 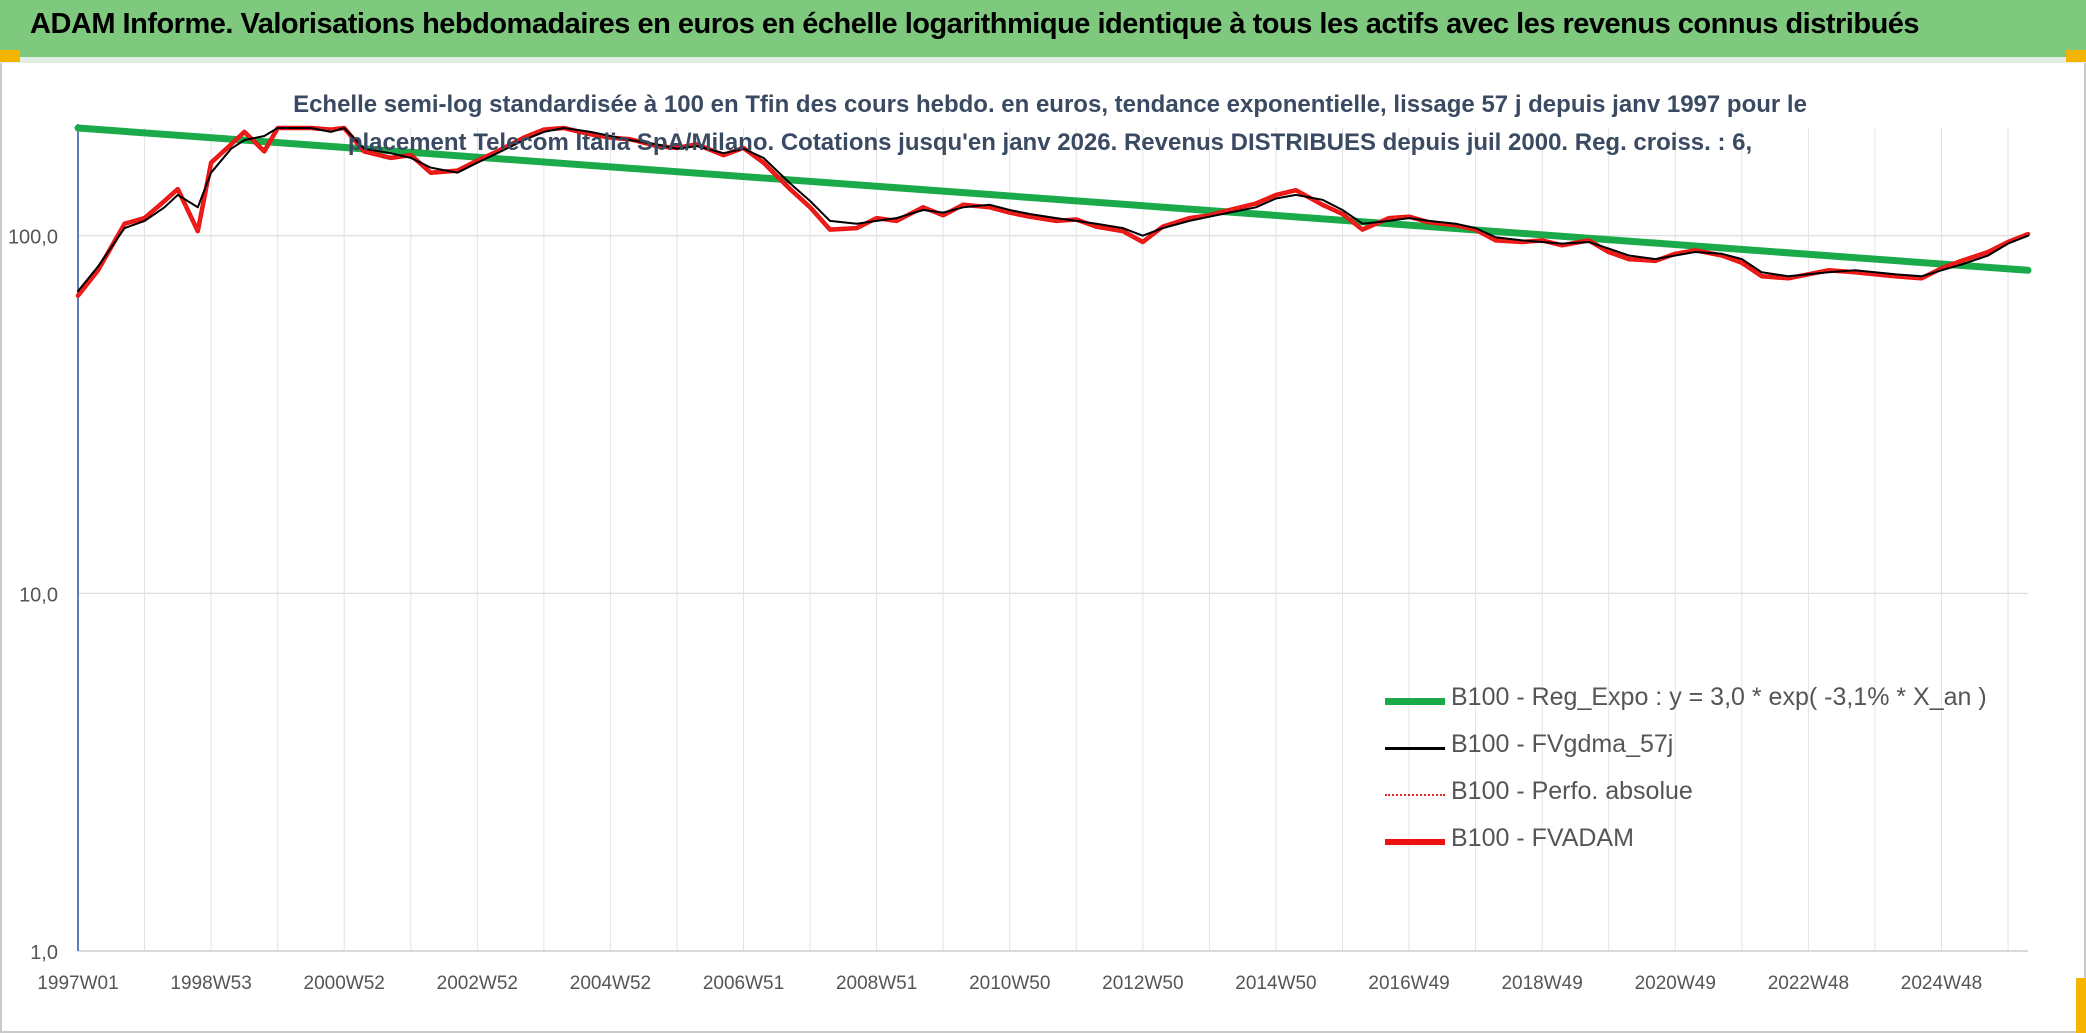 I want to click on x-tick-label: 2006W51, so click(x=743, y=983).